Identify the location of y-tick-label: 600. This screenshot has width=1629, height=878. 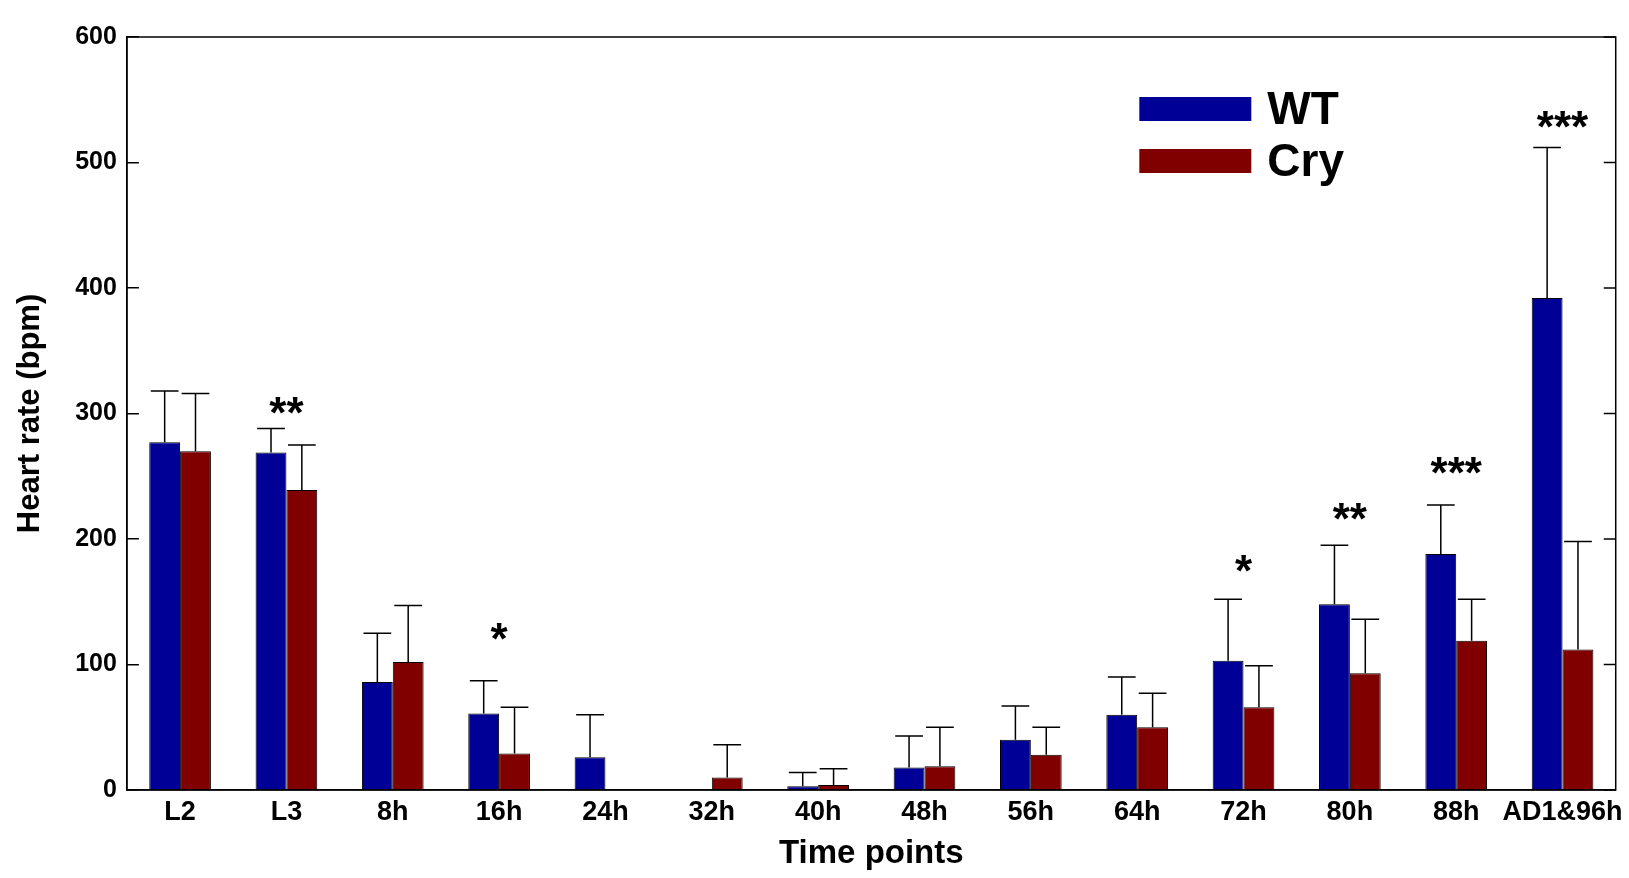
(96, 34).